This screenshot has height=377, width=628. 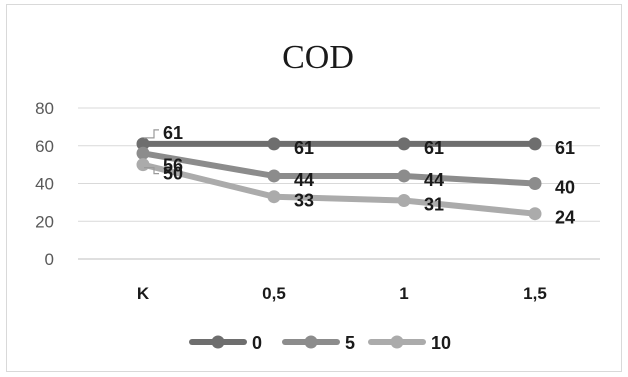 I want to click on x-tick-label: K, so click(x=143, y=293).